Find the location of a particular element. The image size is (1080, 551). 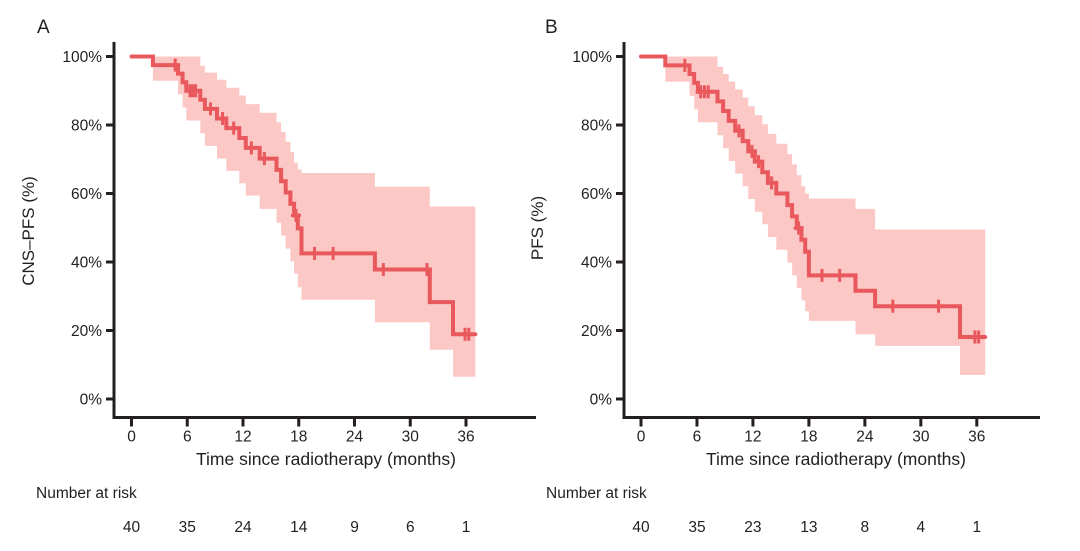

risk-count: 4 is located at coordinates (921, 527).